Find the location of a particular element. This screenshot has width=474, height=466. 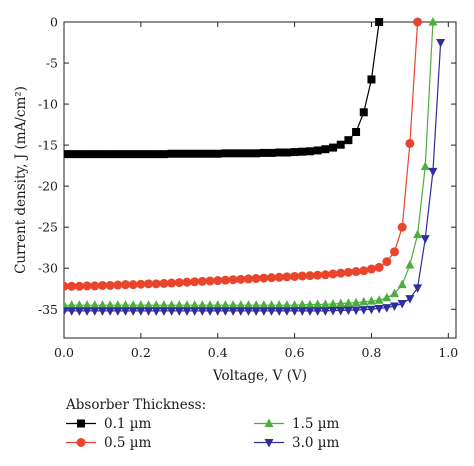

legend-item: 0.1 µm is located at coordinates (109, 424).